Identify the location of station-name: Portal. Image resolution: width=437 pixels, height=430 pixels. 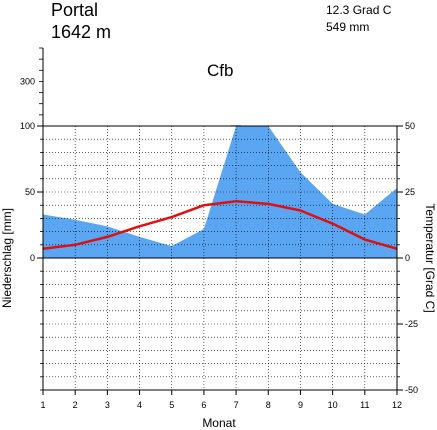
(74, 10).